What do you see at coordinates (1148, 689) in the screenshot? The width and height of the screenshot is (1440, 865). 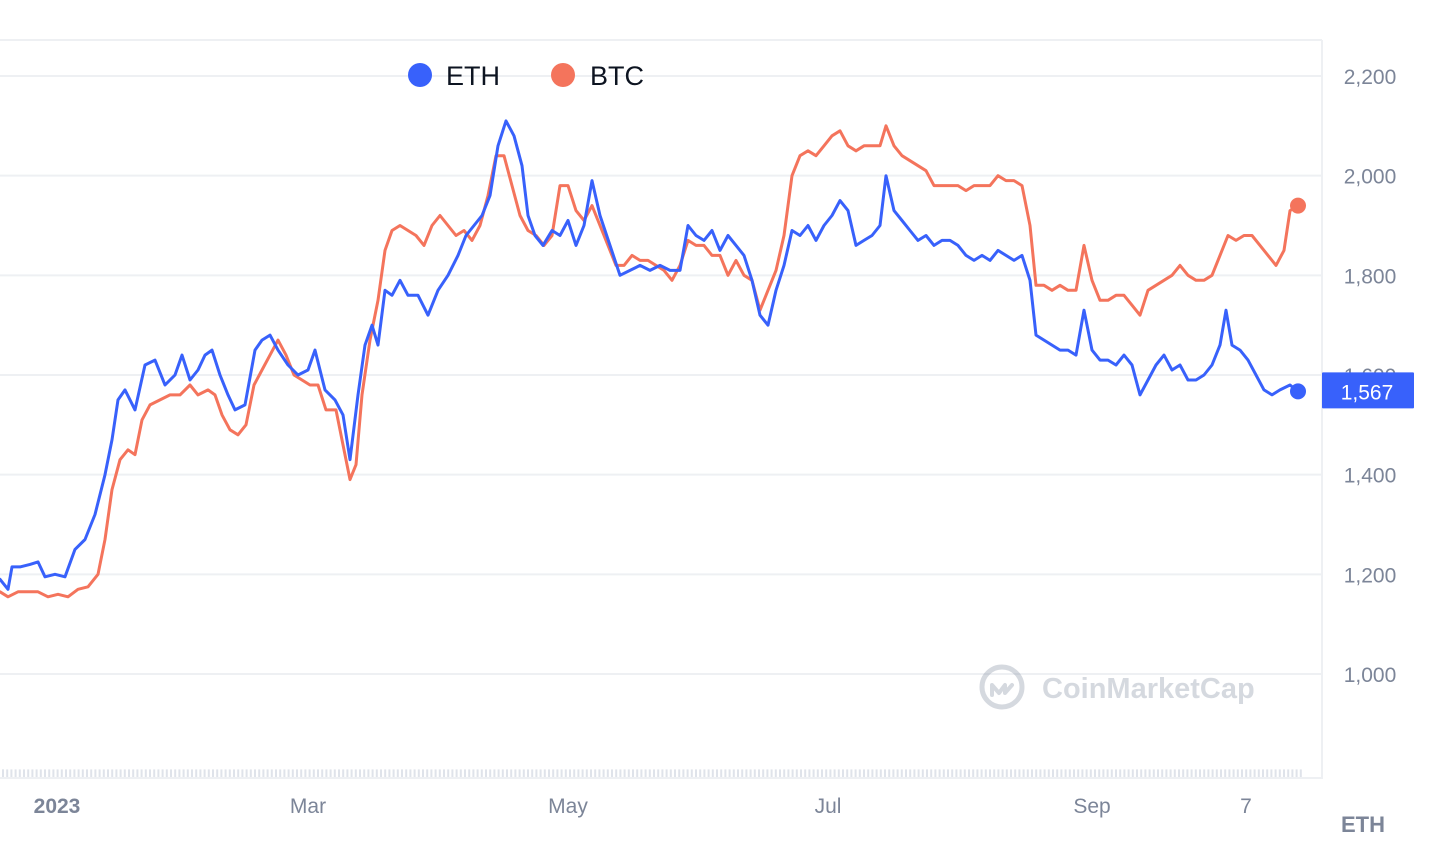 I see `watermark-text: CoinMarketCap` at bounding box center [1148, 689].